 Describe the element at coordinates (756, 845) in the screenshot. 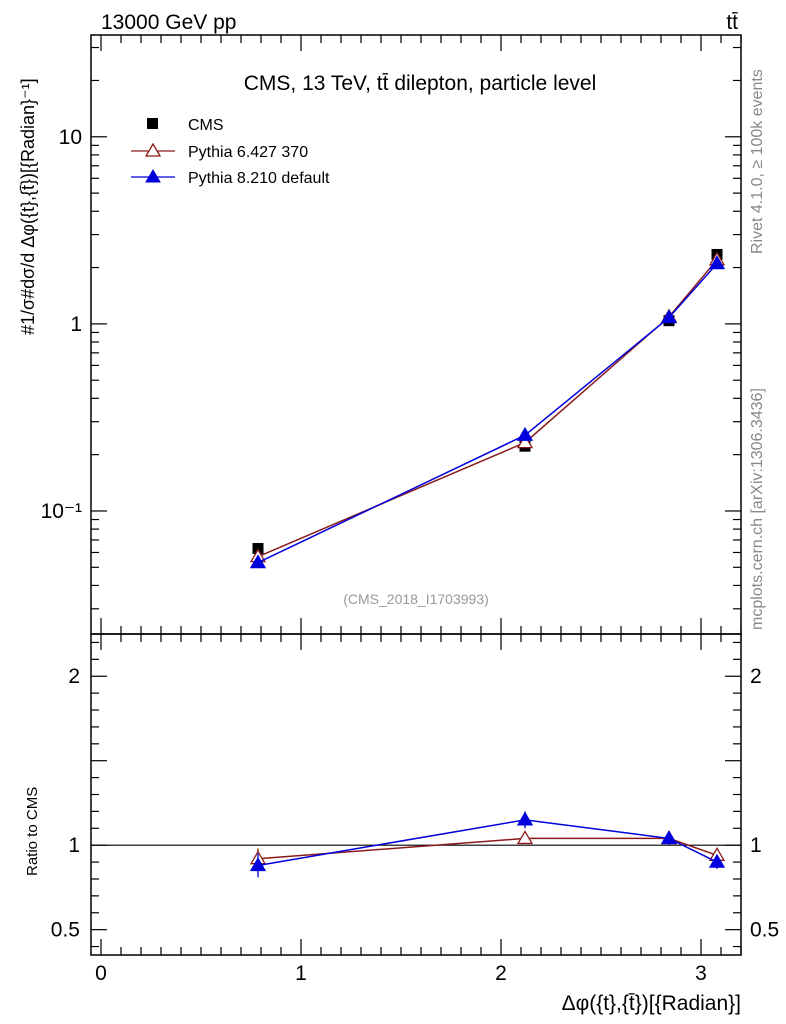

I see `y-tick-label-right: 1` at that location.